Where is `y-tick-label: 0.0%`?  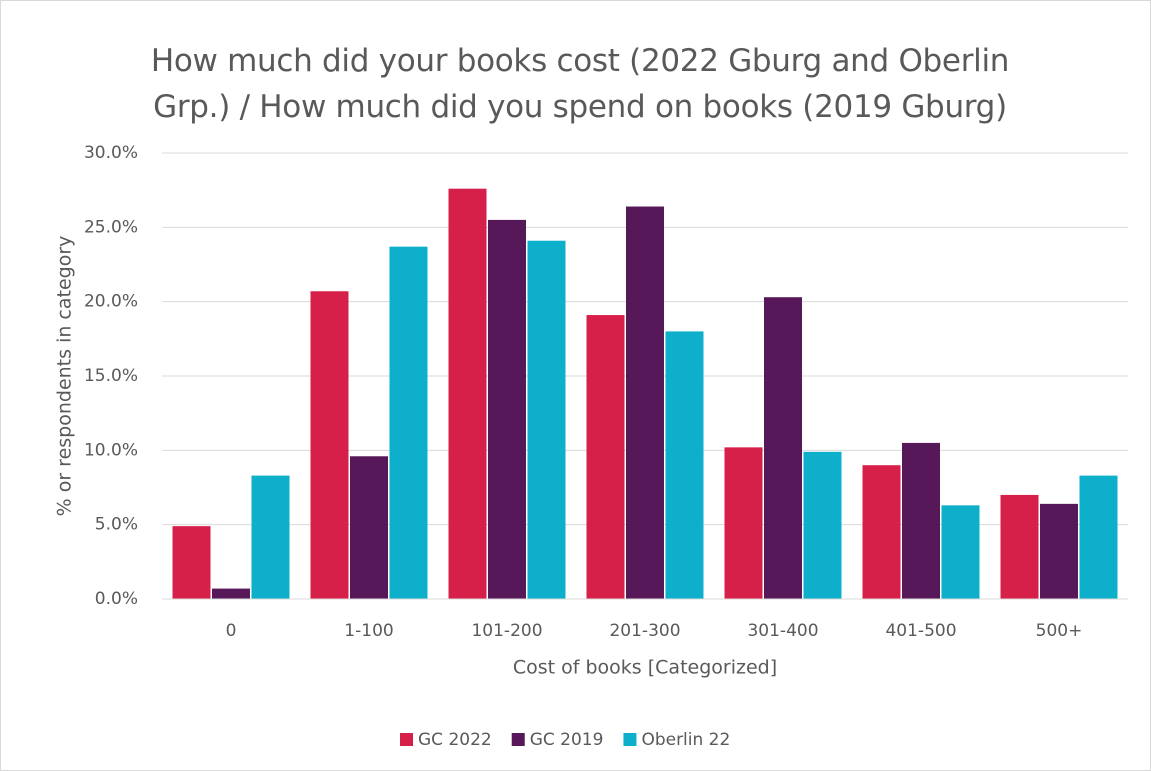
y-tick-label: 0.0% is located at coordinates (116, 599).